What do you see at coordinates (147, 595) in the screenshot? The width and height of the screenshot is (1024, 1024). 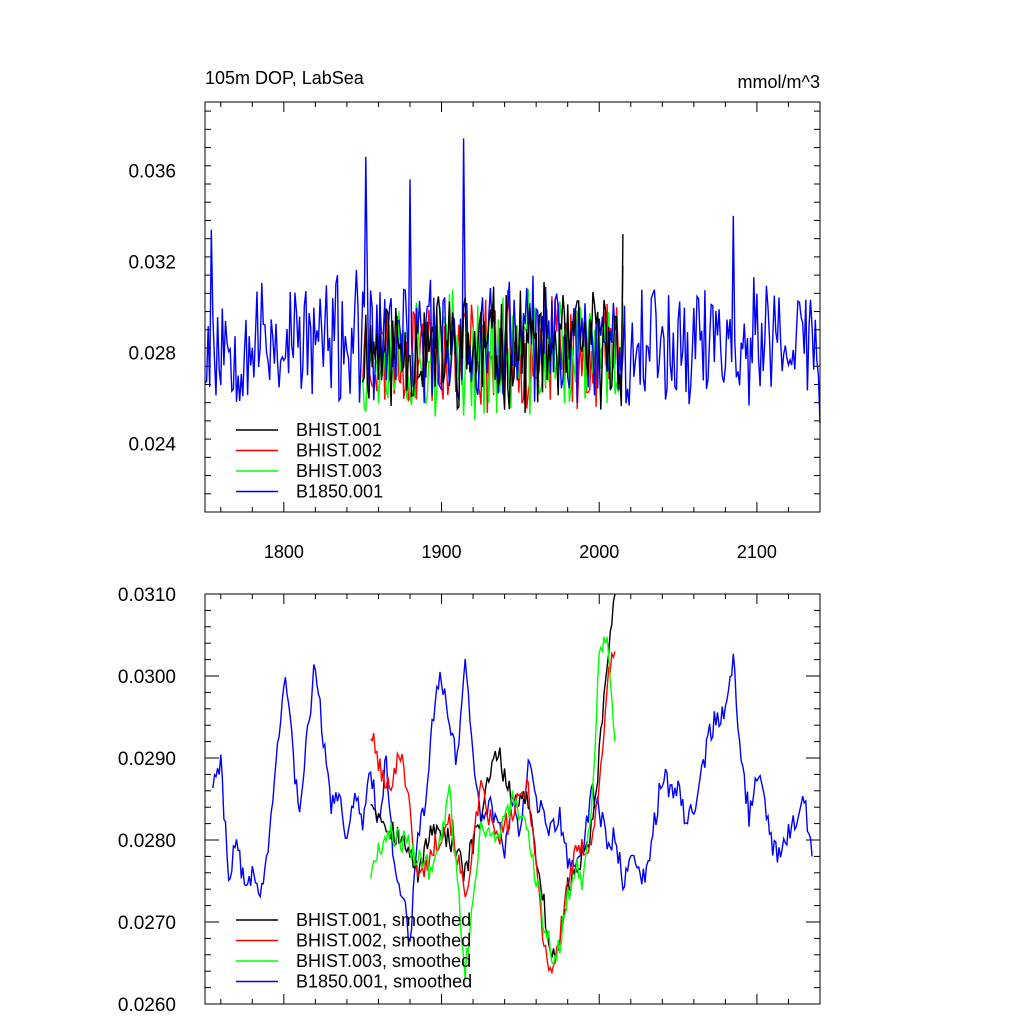 I see `y-tick-label: 0.0310` at bounding box center [147, 595].